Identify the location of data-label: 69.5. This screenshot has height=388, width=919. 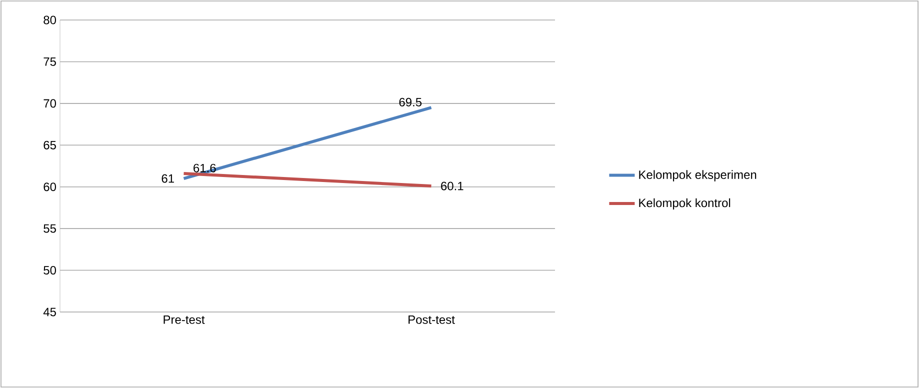
(410, 102).